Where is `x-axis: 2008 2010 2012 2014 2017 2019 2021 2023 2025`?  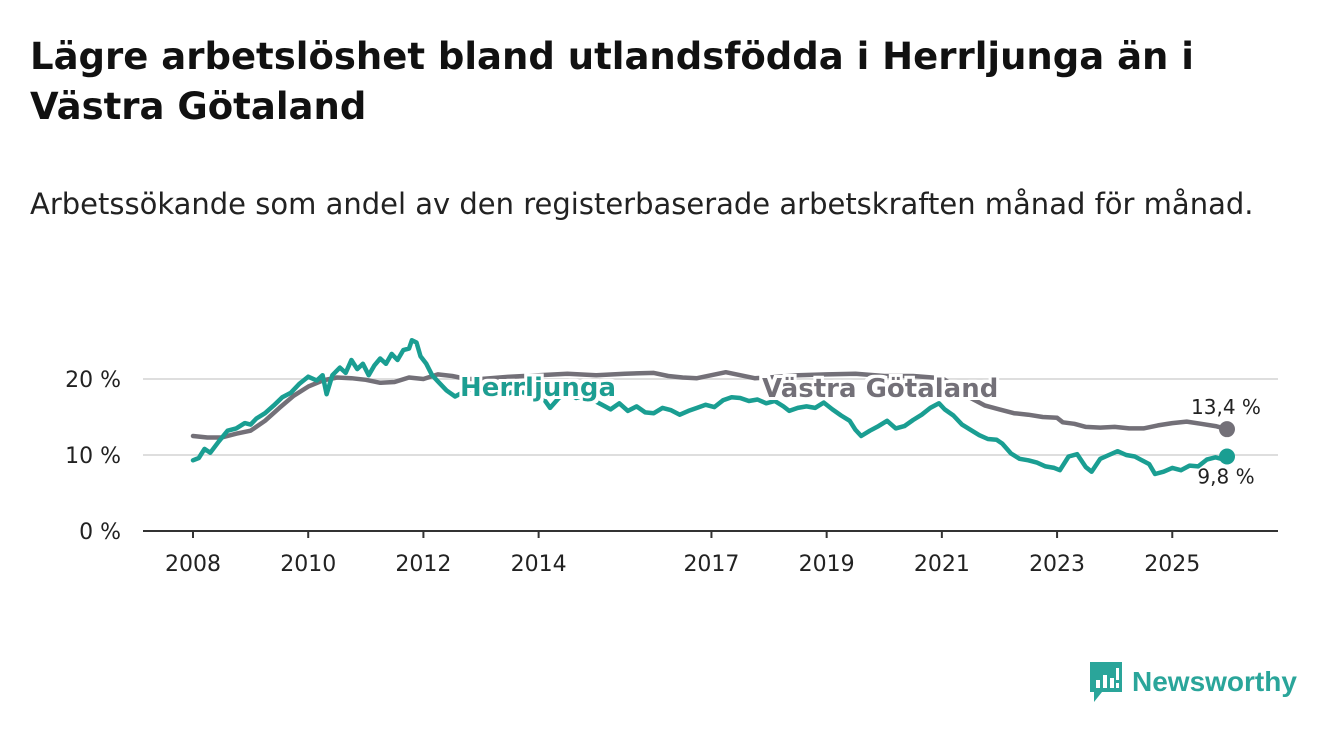 x-axis: 2008 2010 2012 2014 2017 2019 2021 2023 2025 is located at coordinates (710, 553).